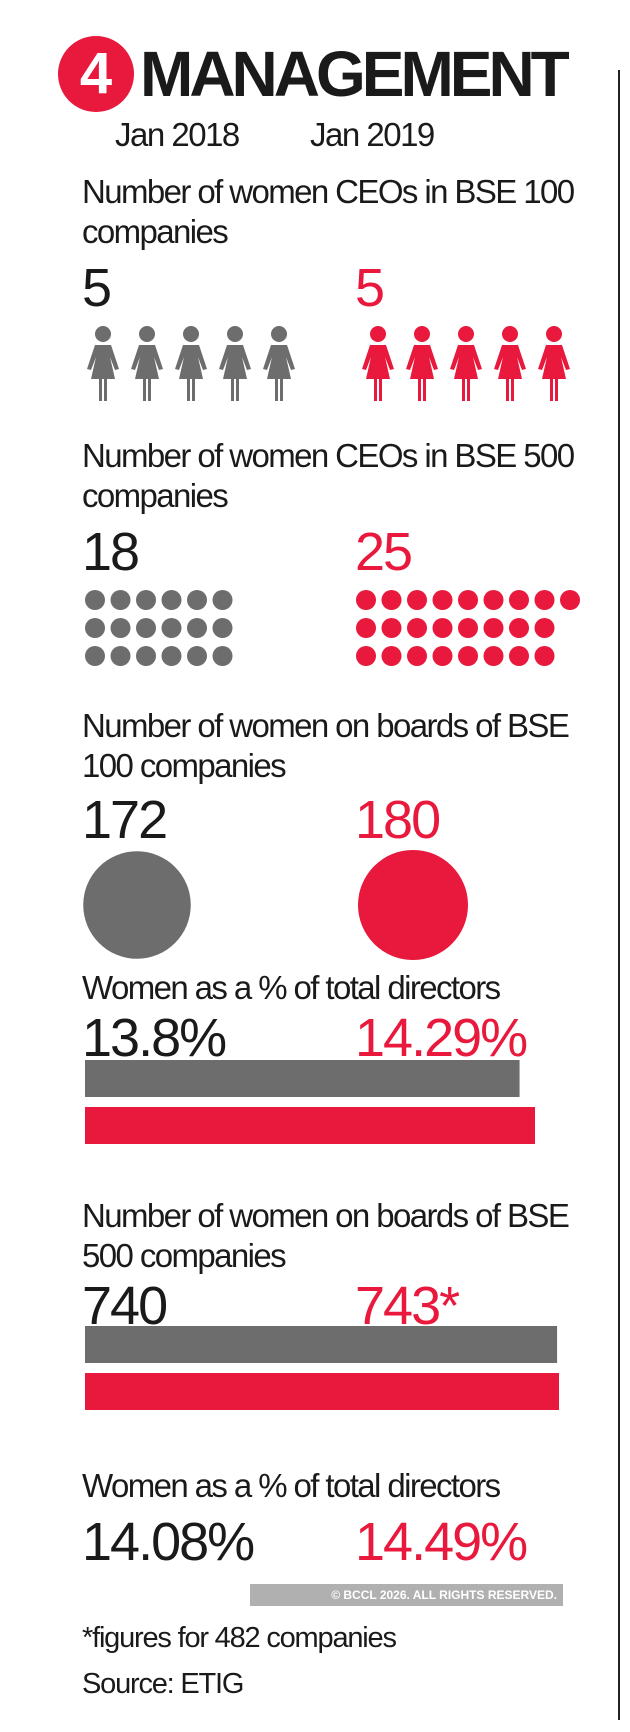 The image size is (630, 1732). I want to click on heading-pct-directors-bse100: Women as a % of total directors, so click(291, 987).